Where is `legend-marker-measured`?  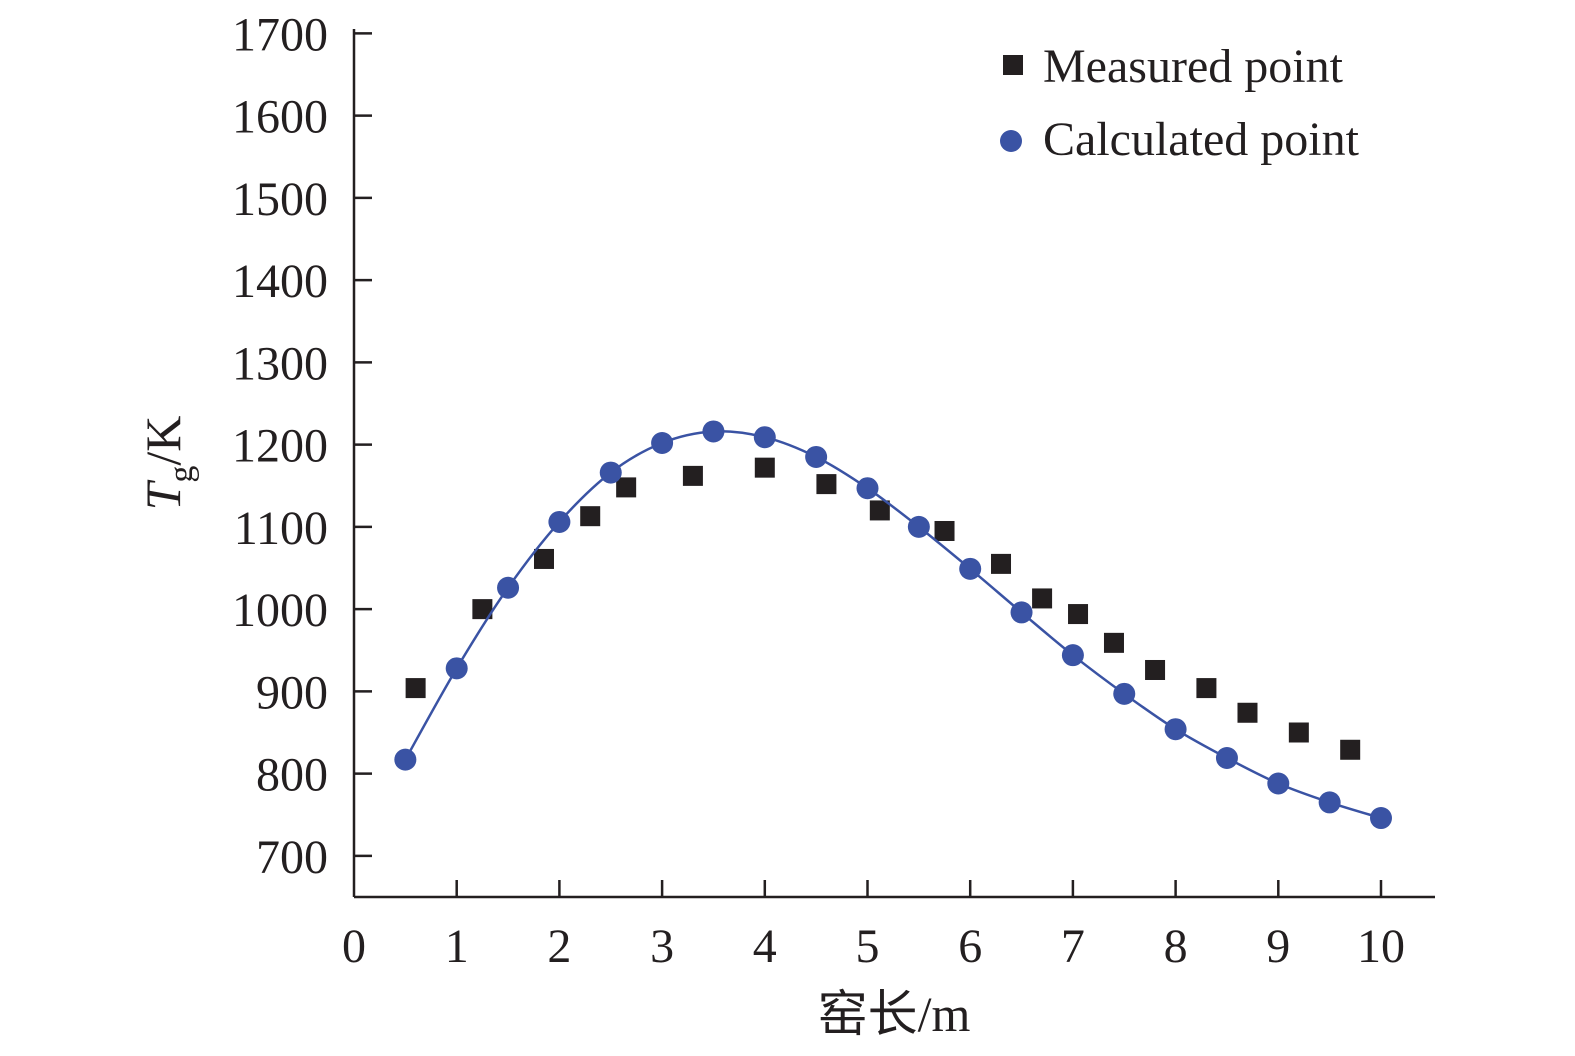 legend-marker-measured is located at coordinates (1013, 65).